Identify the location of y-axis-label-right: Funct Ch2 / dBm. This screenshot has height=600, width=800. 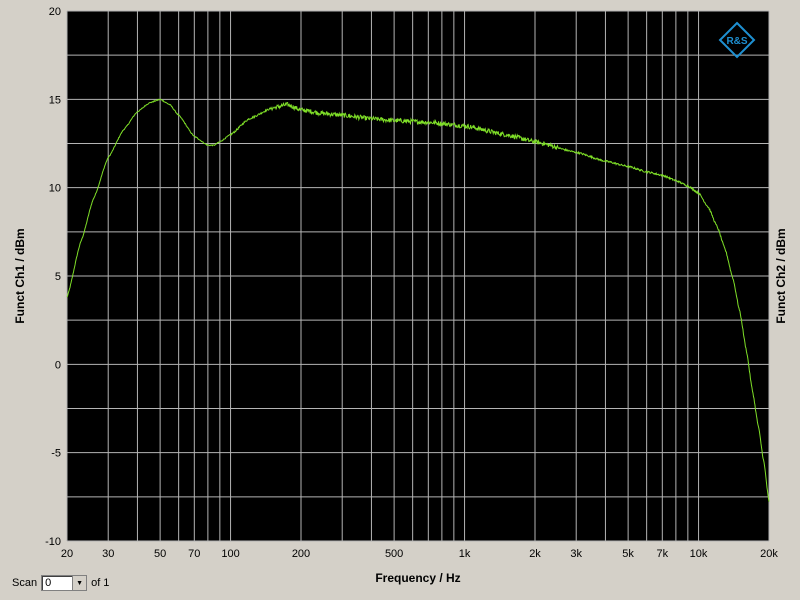
(781, 275).